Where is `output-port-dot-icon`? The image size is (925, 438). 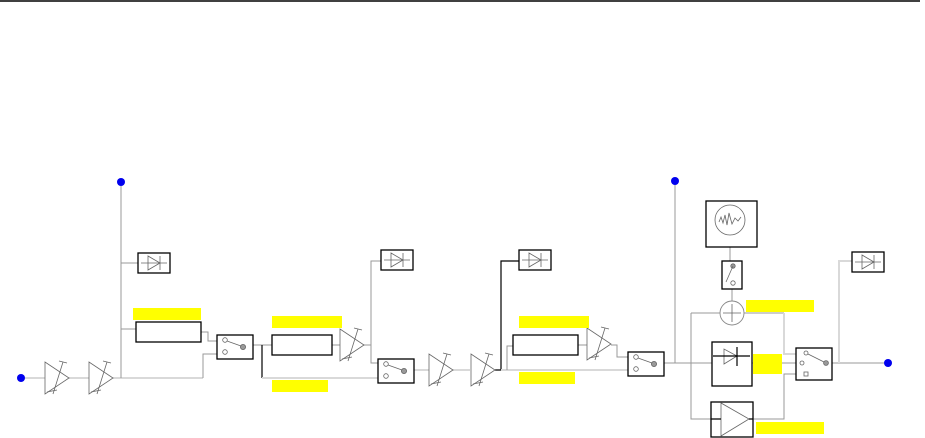
output-port-dot-icon is located at coordinates (888, 363).